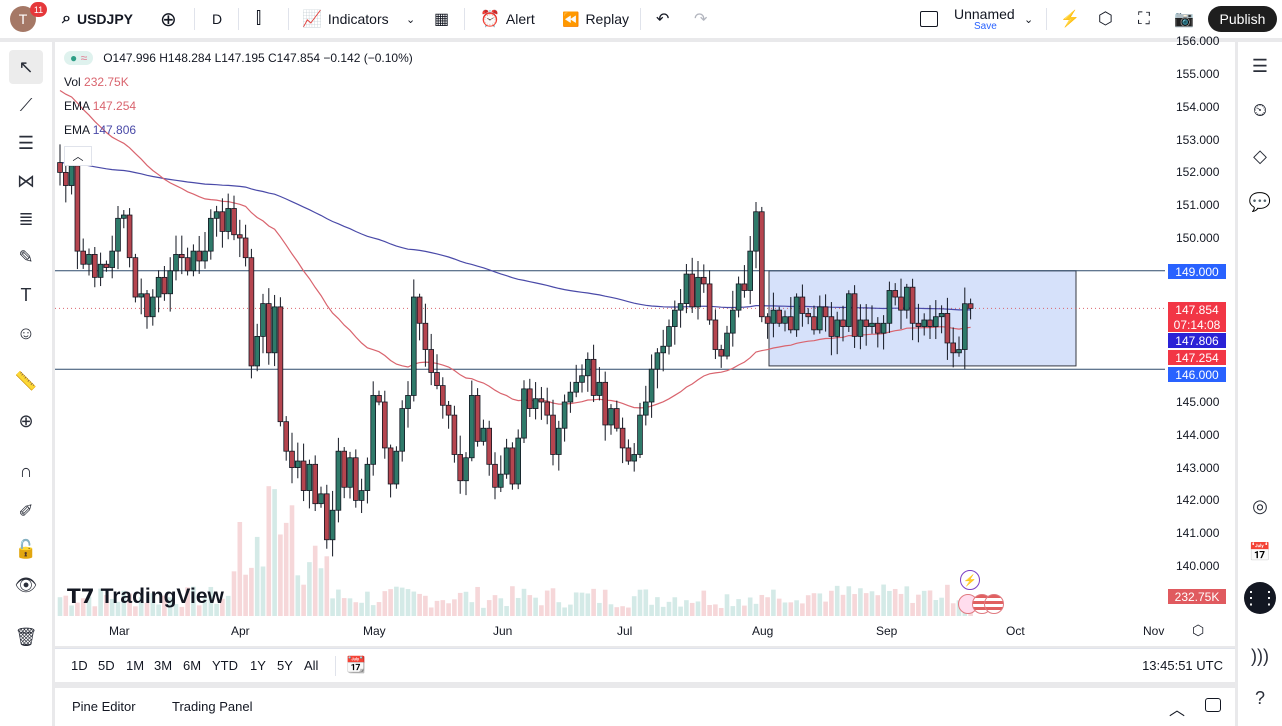 This screenshot has height=726, width=1282. Describe the element at coordinates (1260, 201) in the screenshot. I see `chat-icon: 💬` at that location.